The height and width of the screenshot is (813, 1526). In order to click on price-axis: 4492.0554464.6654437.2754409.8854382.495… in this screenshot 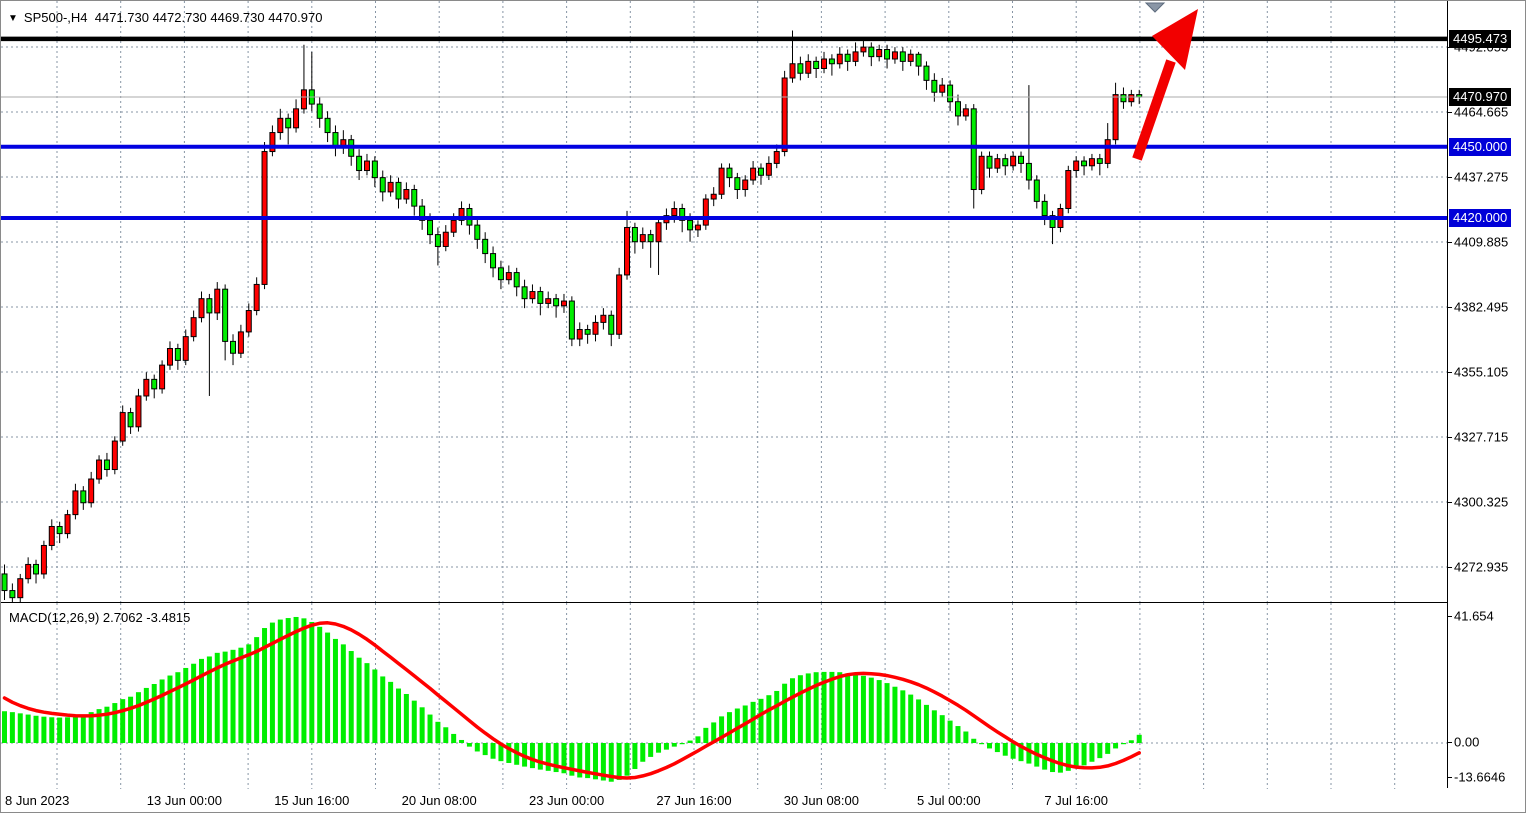, I will do `click(1486, 394)`.